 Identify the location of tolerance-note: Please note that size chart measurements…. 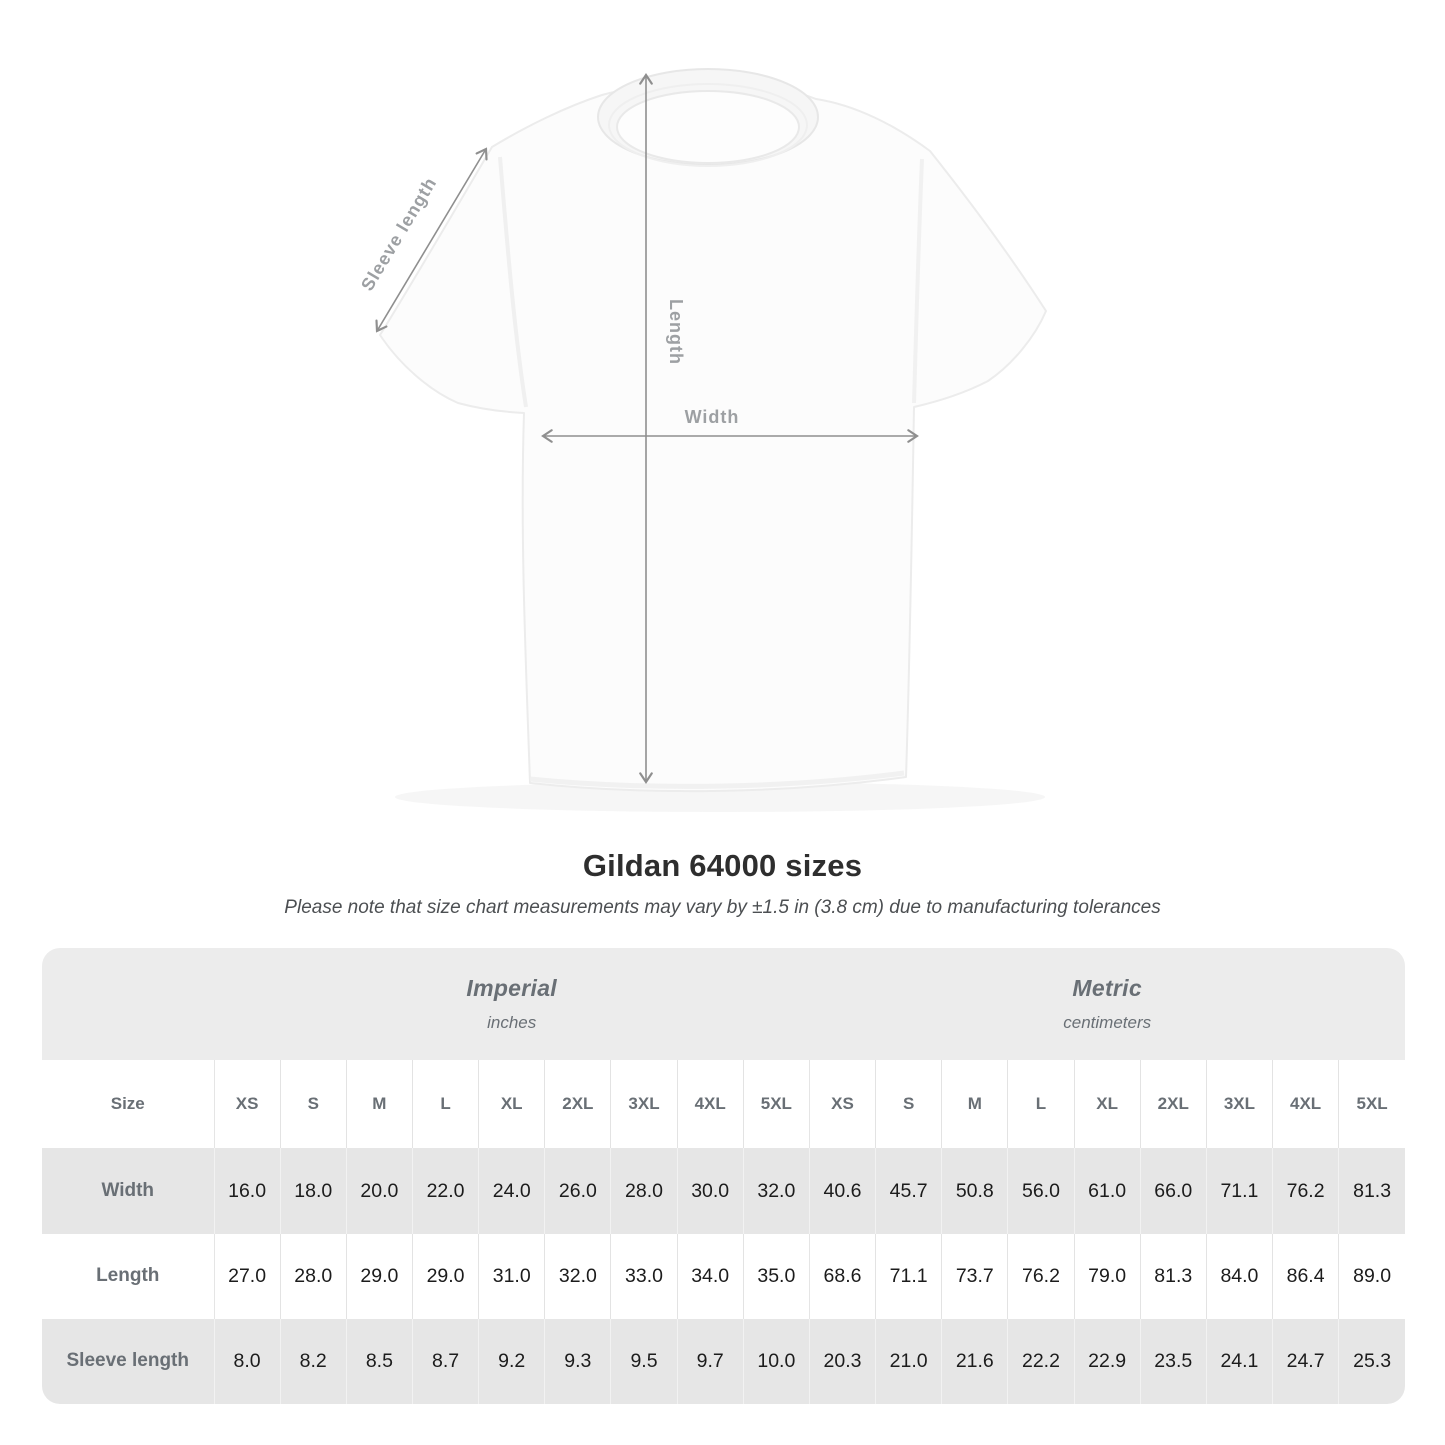
(722, 907).